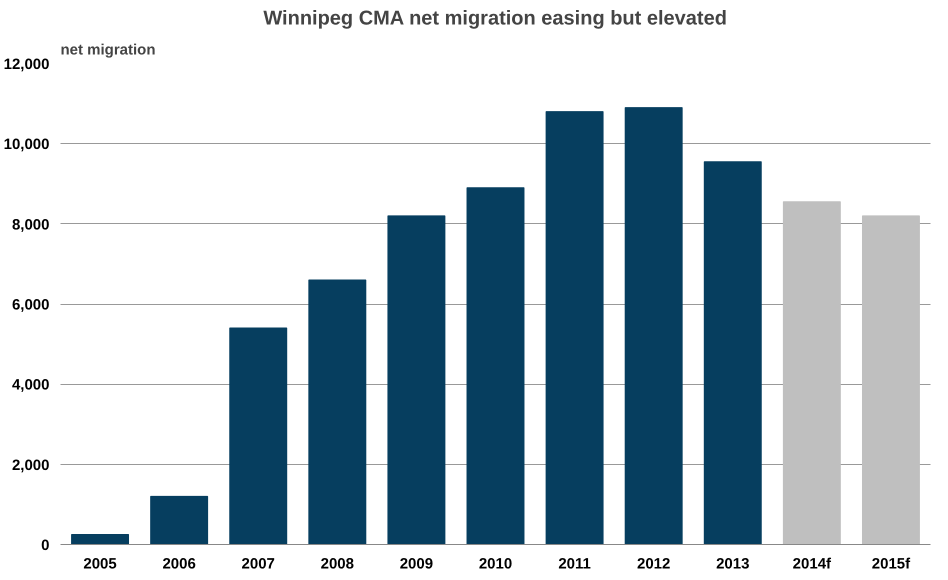  What do you see at coordinates (258, 564) in the screenshot?
I see `x-tick-label: 2007` at bounding box center [258, 564].